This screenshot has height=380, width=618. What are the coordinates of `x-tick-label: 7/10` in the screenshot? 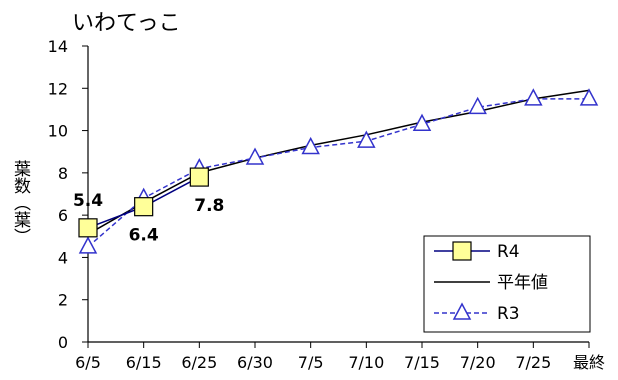 It's located at (366, 362).